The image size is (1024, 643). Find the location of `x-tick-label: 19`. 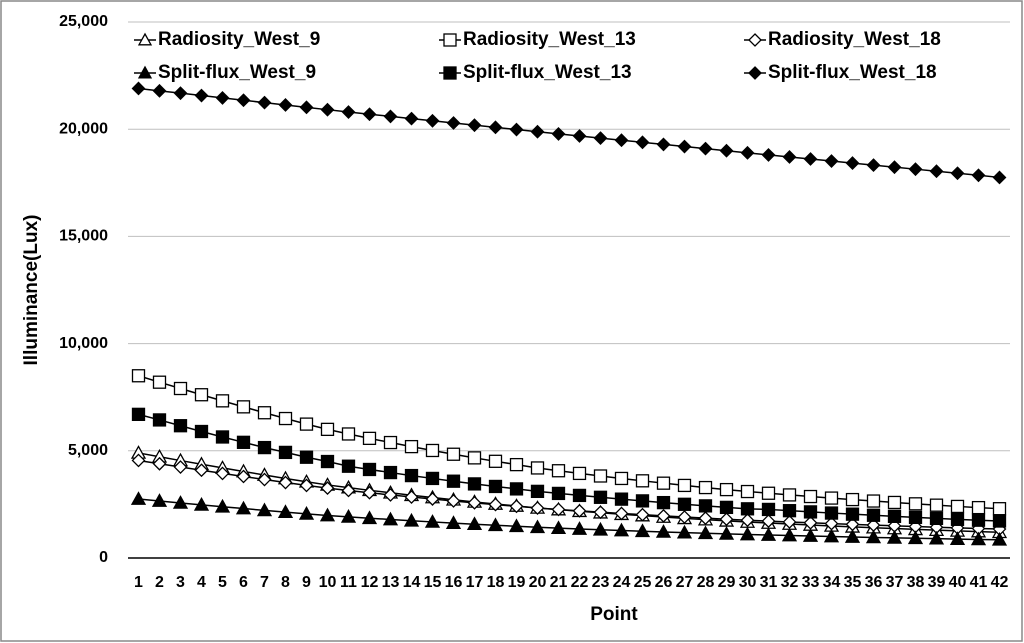

x-tick-label: 19 is located at coordinates (517, 582).